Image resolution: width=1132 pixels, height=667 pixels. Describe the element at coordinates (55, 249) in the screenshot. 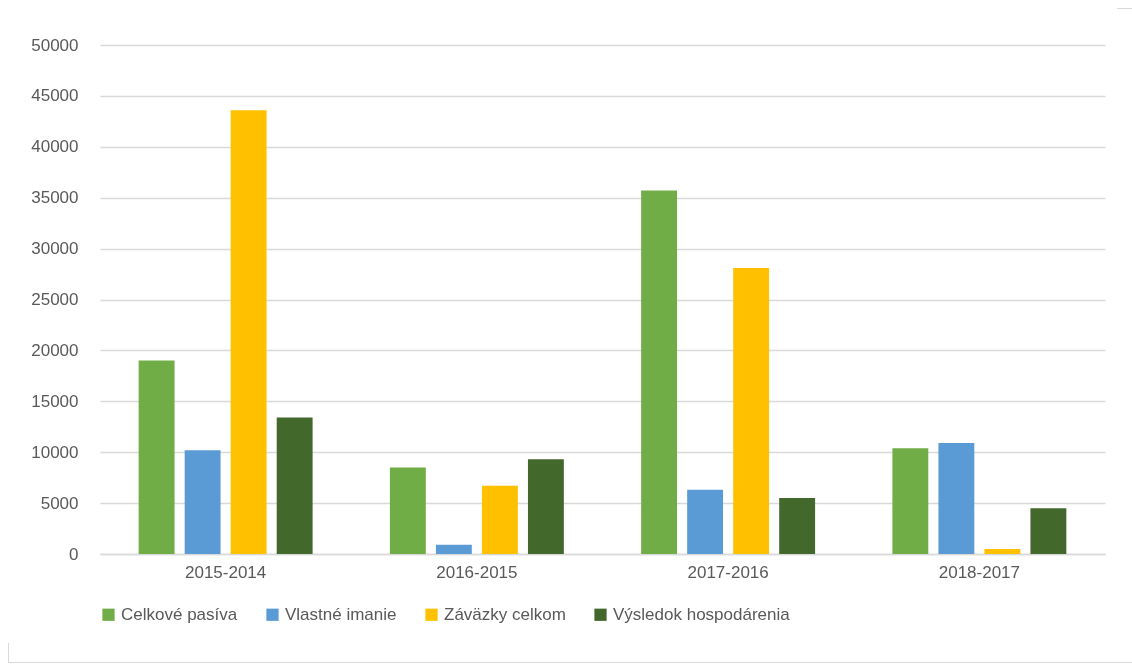

I see `y-tick-label: 30000` at that location.